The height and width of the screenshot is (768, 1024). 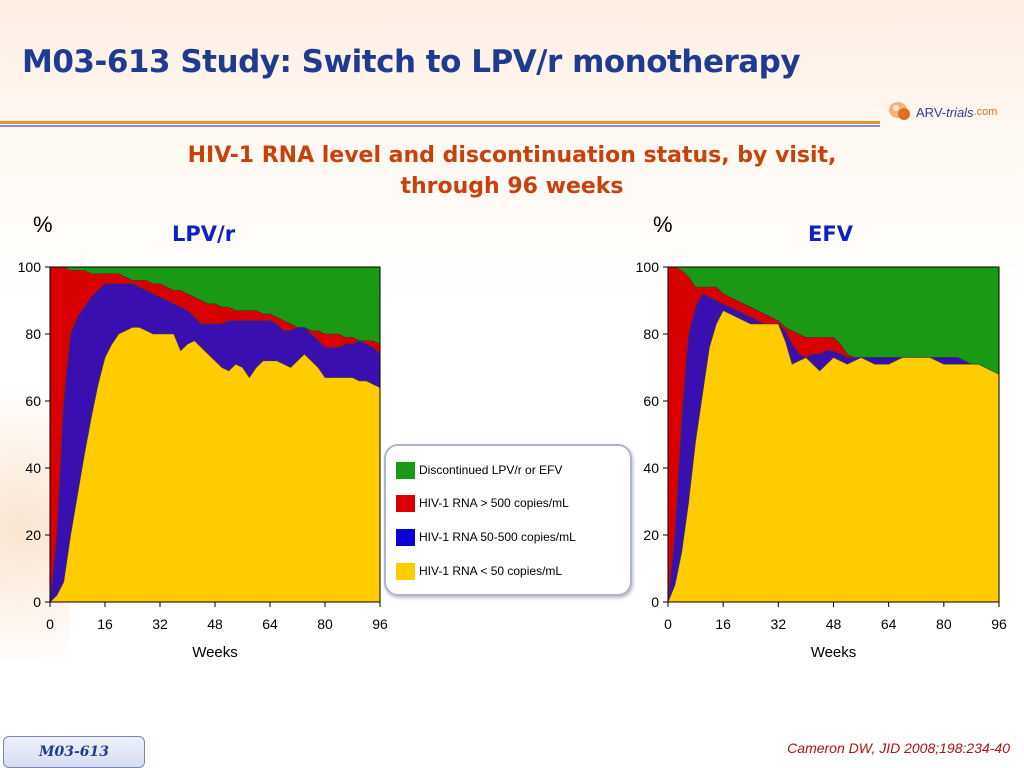 What do you see at coordinates (985, 112) in the screenshot?
I see `logo-suffix: .com` at bounding box center [985, 112].